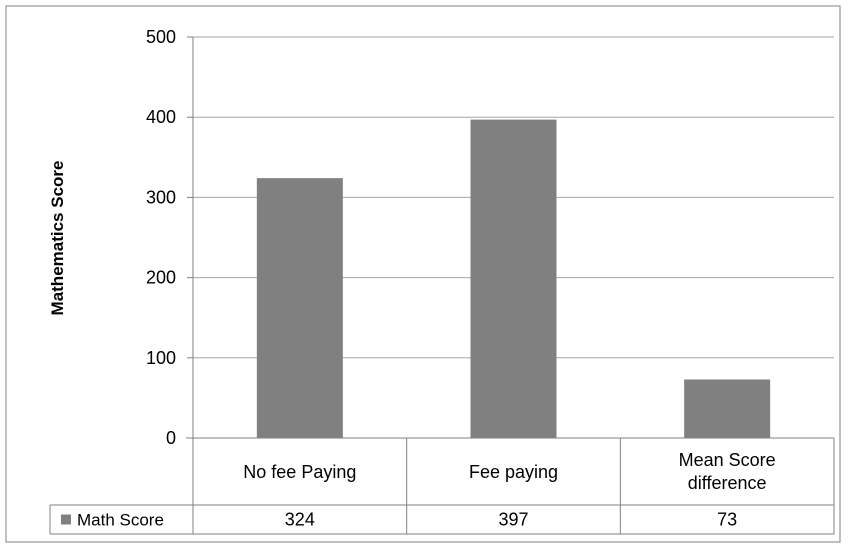 The width and height of the screenshot is (848, 549). Describe the element at coordinates (727, 471) in the screenshot. I see `x-category-label: Mean Score difference` at that location.